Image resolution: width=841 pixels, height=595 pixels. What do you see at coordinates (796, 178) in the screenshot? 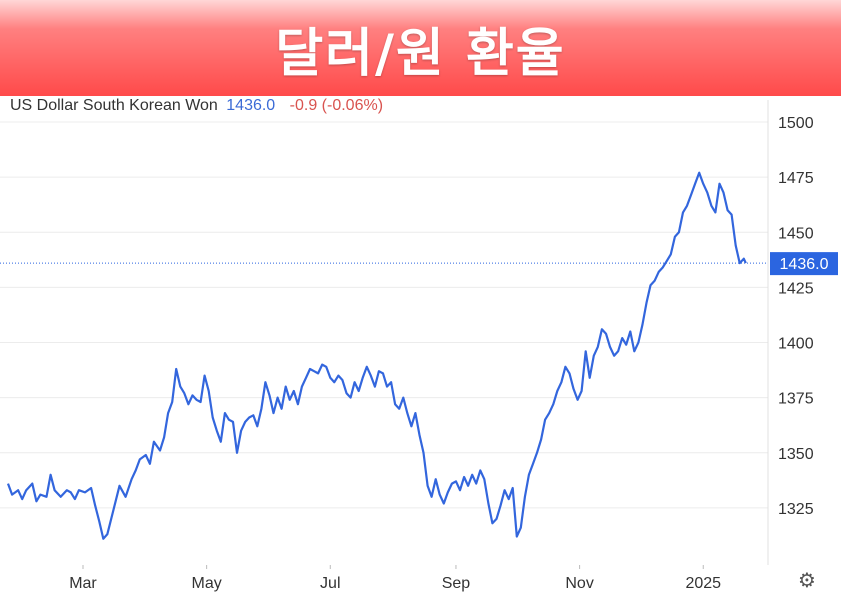
I see `y-tick-label: 1475` at bounding box center [796, 178].